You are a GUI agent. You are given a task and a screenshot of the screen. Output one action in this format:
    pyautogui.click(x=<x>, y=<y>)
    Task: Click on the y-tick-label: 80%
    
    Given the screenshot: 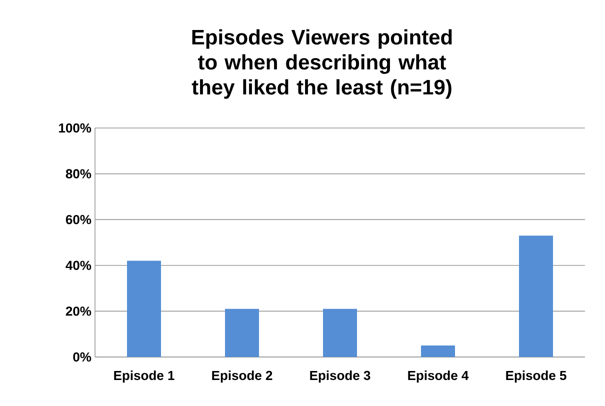 What is the action you would take?
    pyautogui.click(x=79, y=173)
    